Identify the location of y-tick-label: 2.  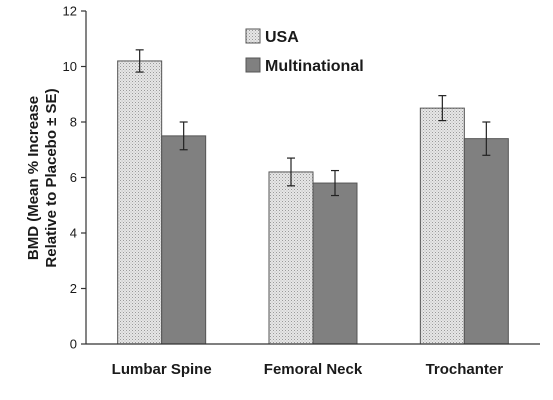
(73, 288).